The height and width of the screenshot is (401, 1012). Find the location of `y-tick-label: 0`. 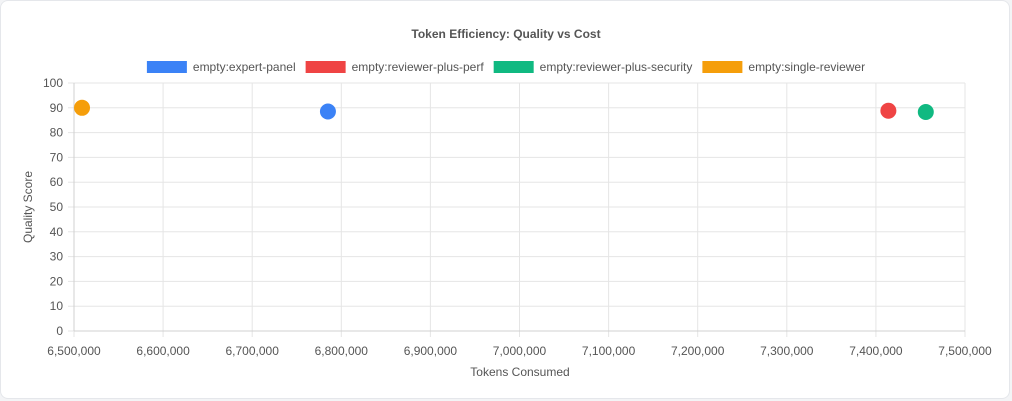

y-tick-label: 0 is located at coordinates (59, 331).